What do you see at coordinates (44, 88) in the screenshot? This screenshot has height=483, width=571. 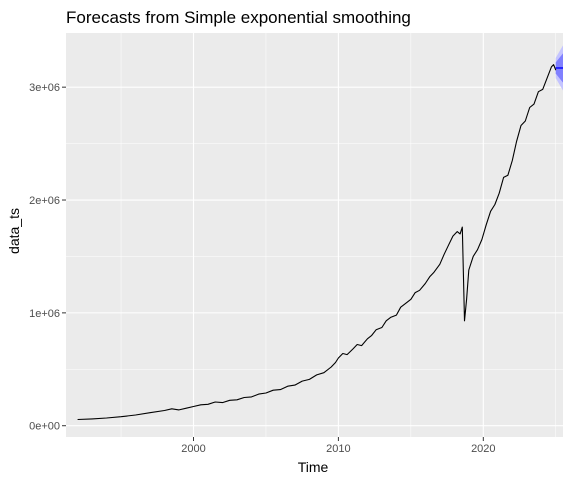 I see `y-tick-label: 3e+06` at bounding box center [44, 88].